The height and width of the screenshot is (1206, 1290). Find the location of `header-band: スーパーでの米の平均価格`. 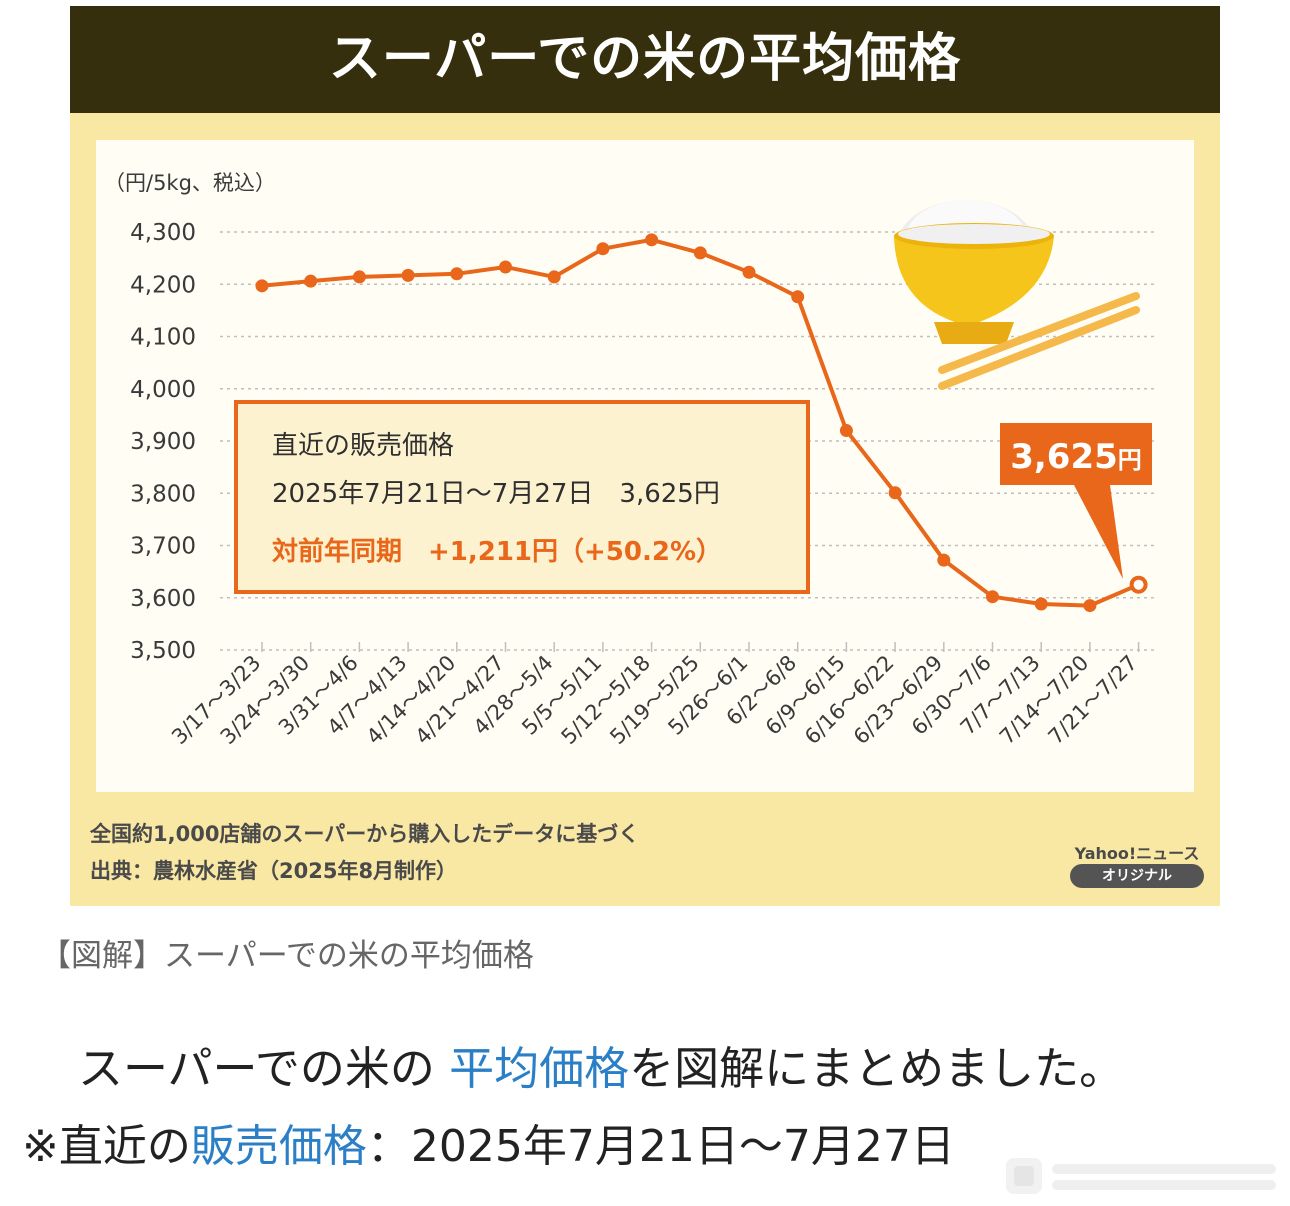

header-band: スーパーでの米の平均価格 is located at coordinates (645, 59).